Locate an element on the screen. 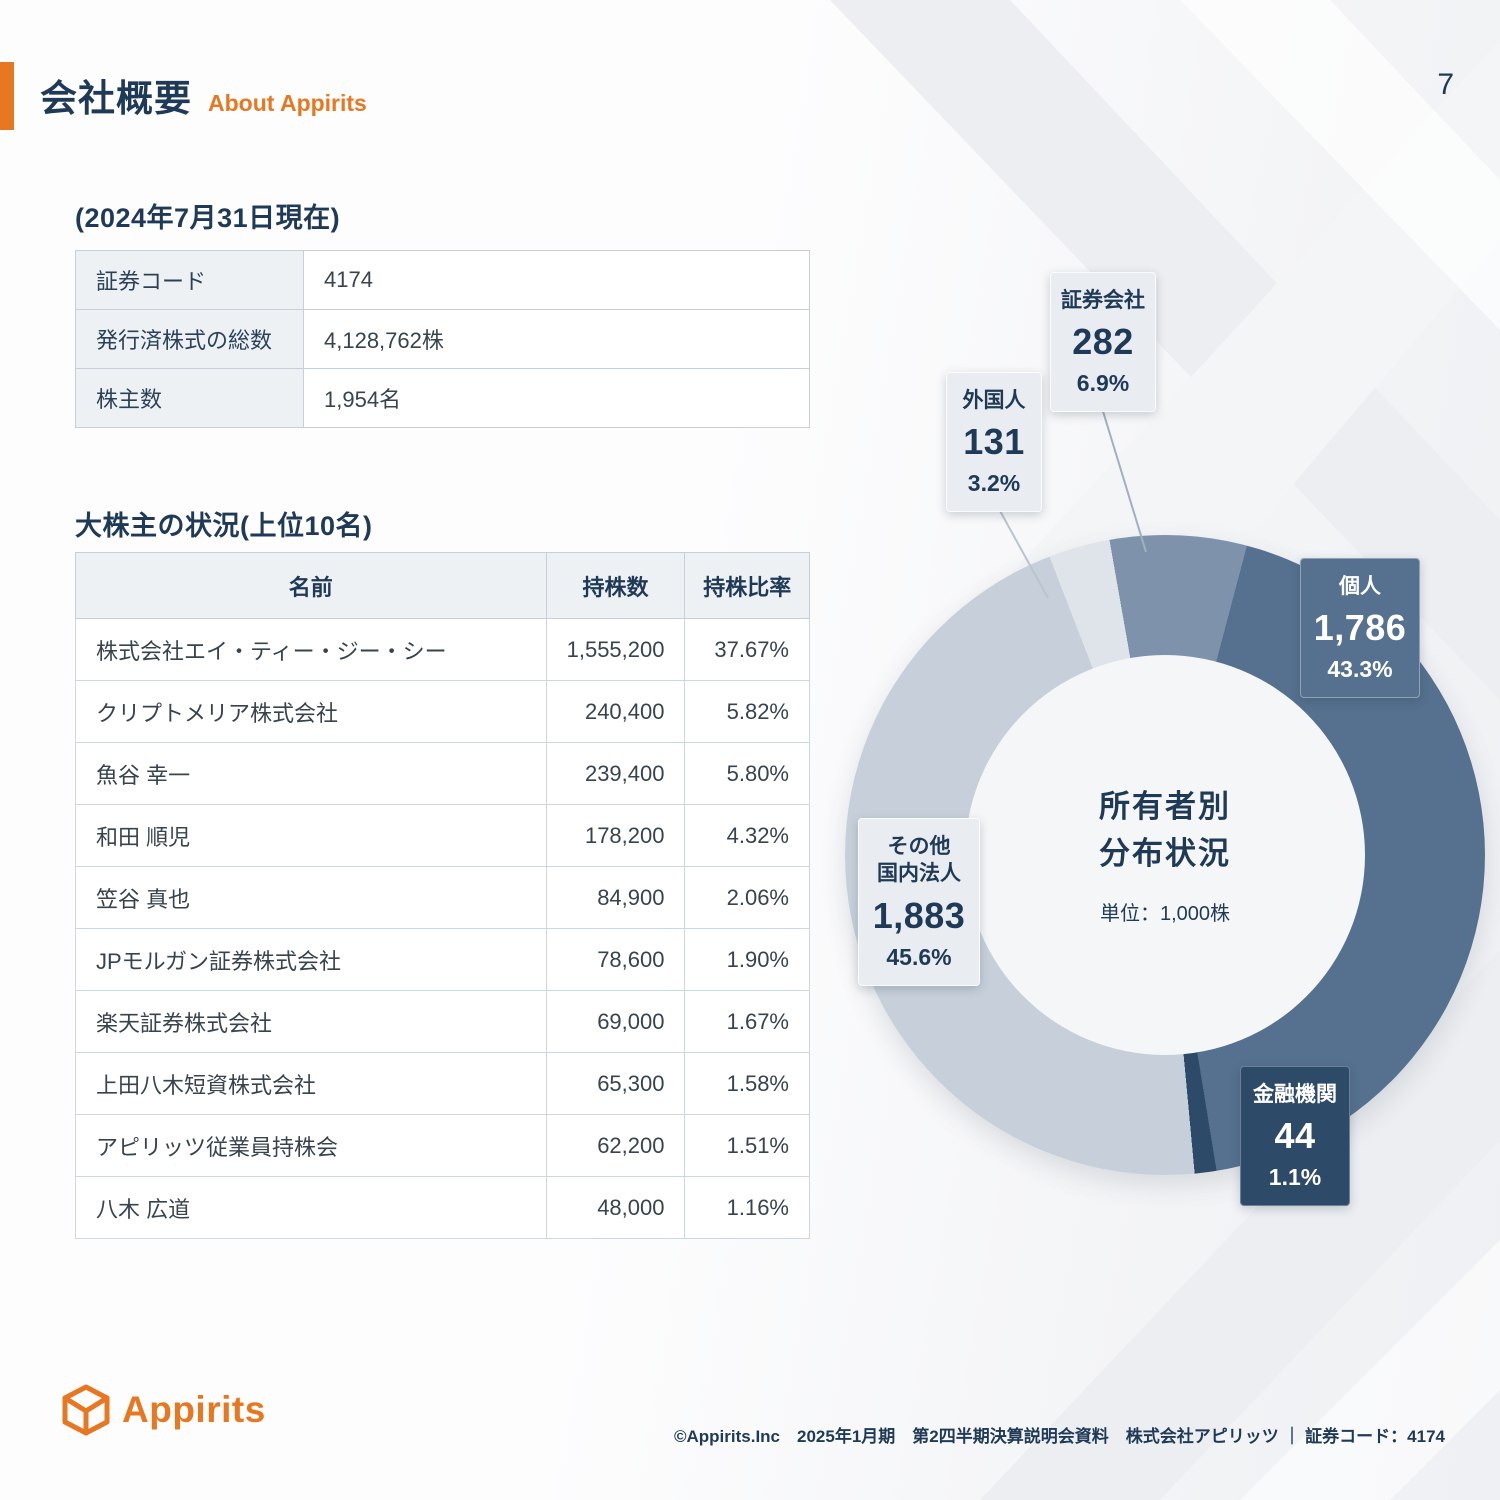 This screenshot has height=1500, width=1500. appirits-logo-text: Appirits is located at coordinates (194, 1409).